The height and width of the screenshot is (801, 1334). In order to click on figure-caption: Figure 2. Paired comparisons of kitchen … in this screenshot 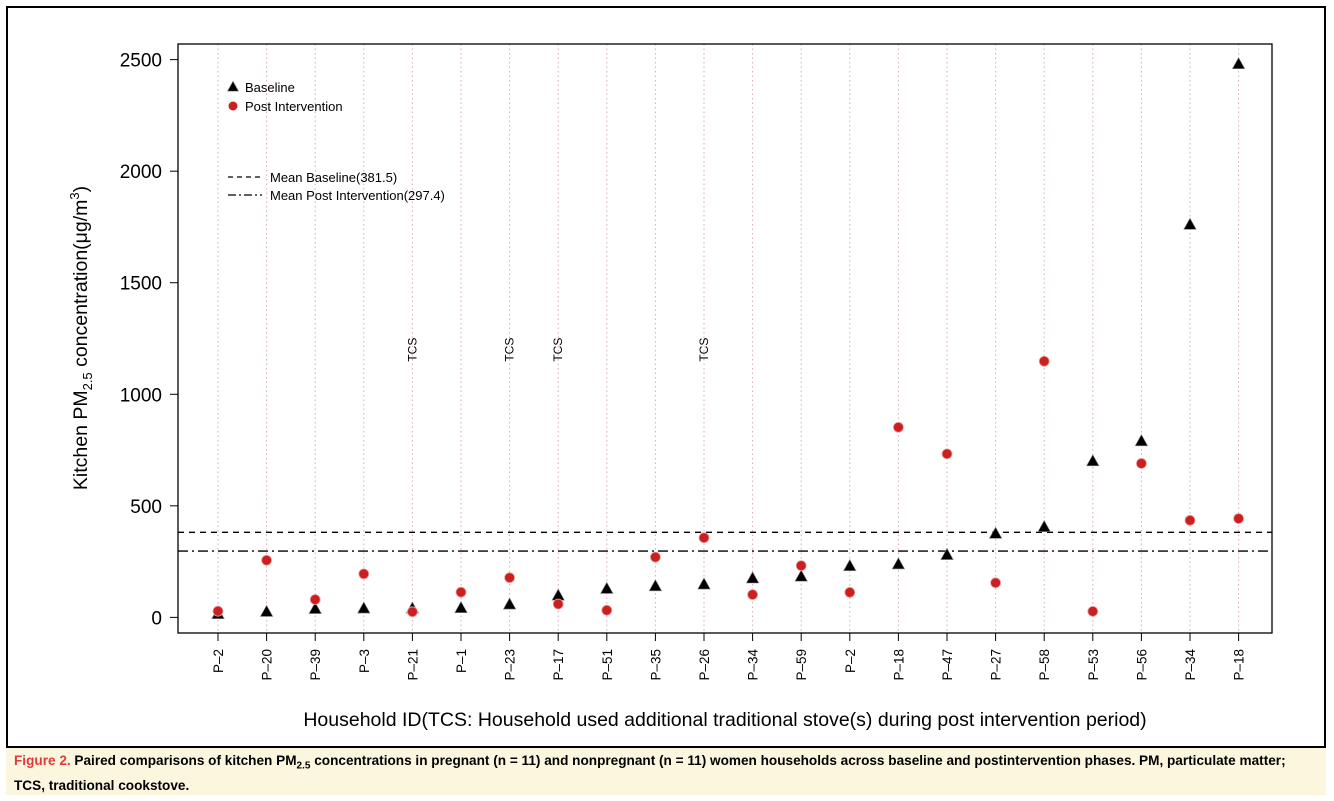, I will do `click(666, 770)`.